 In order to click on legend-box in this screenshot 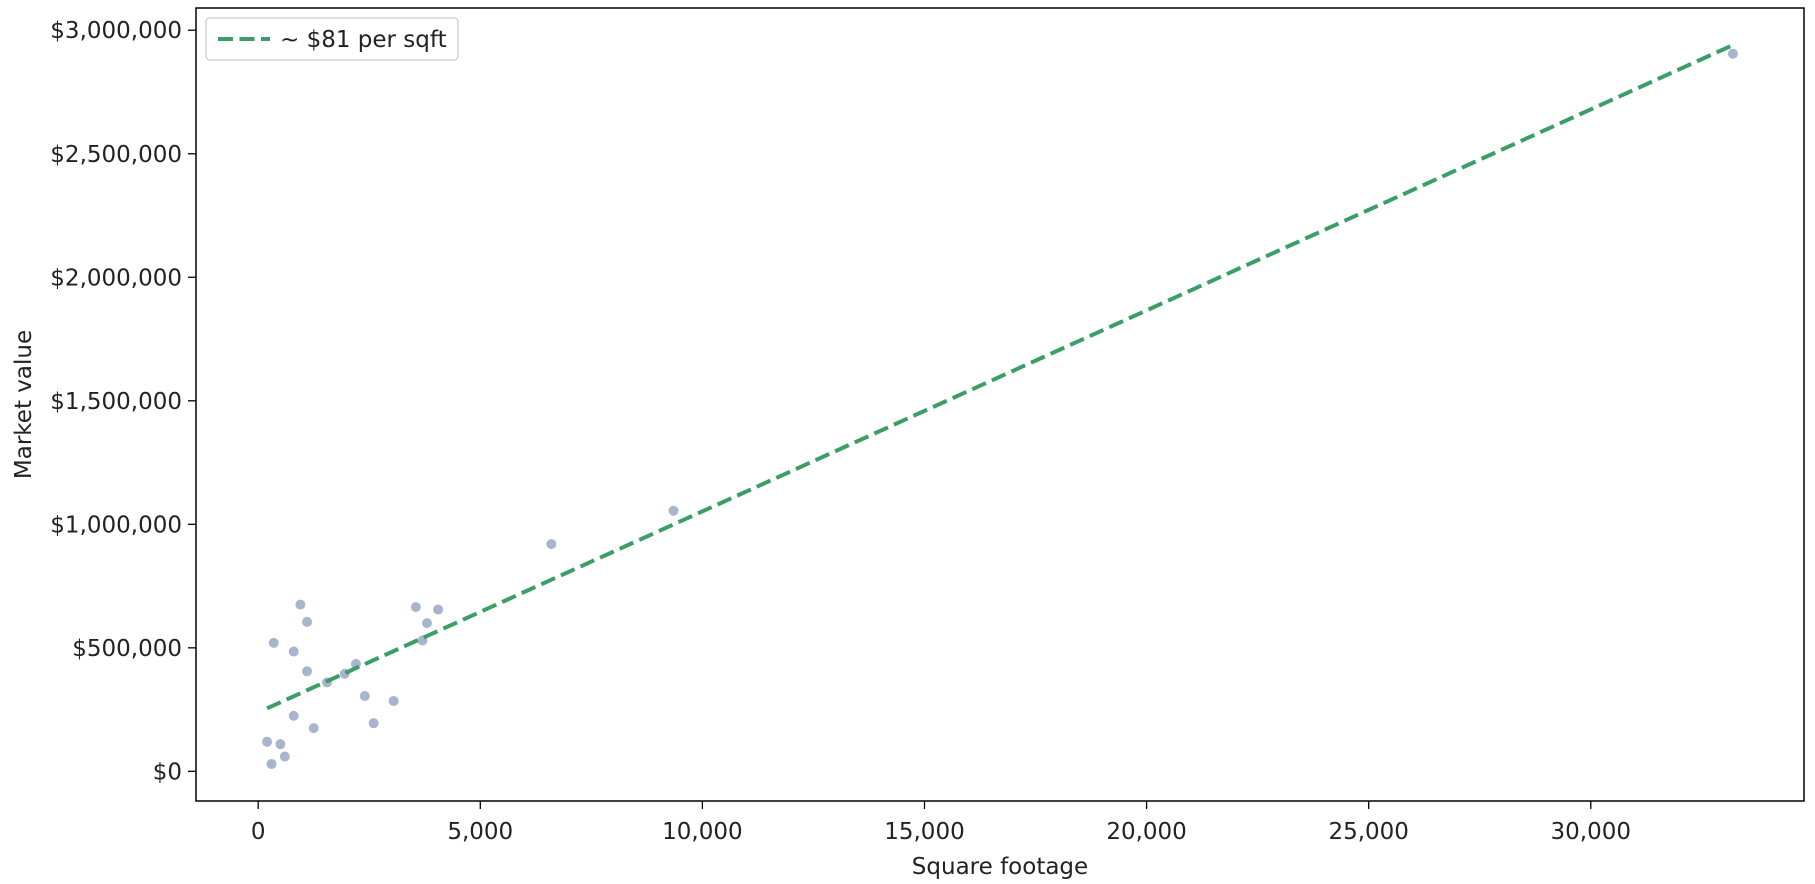, I will do `click(332, 39)`.